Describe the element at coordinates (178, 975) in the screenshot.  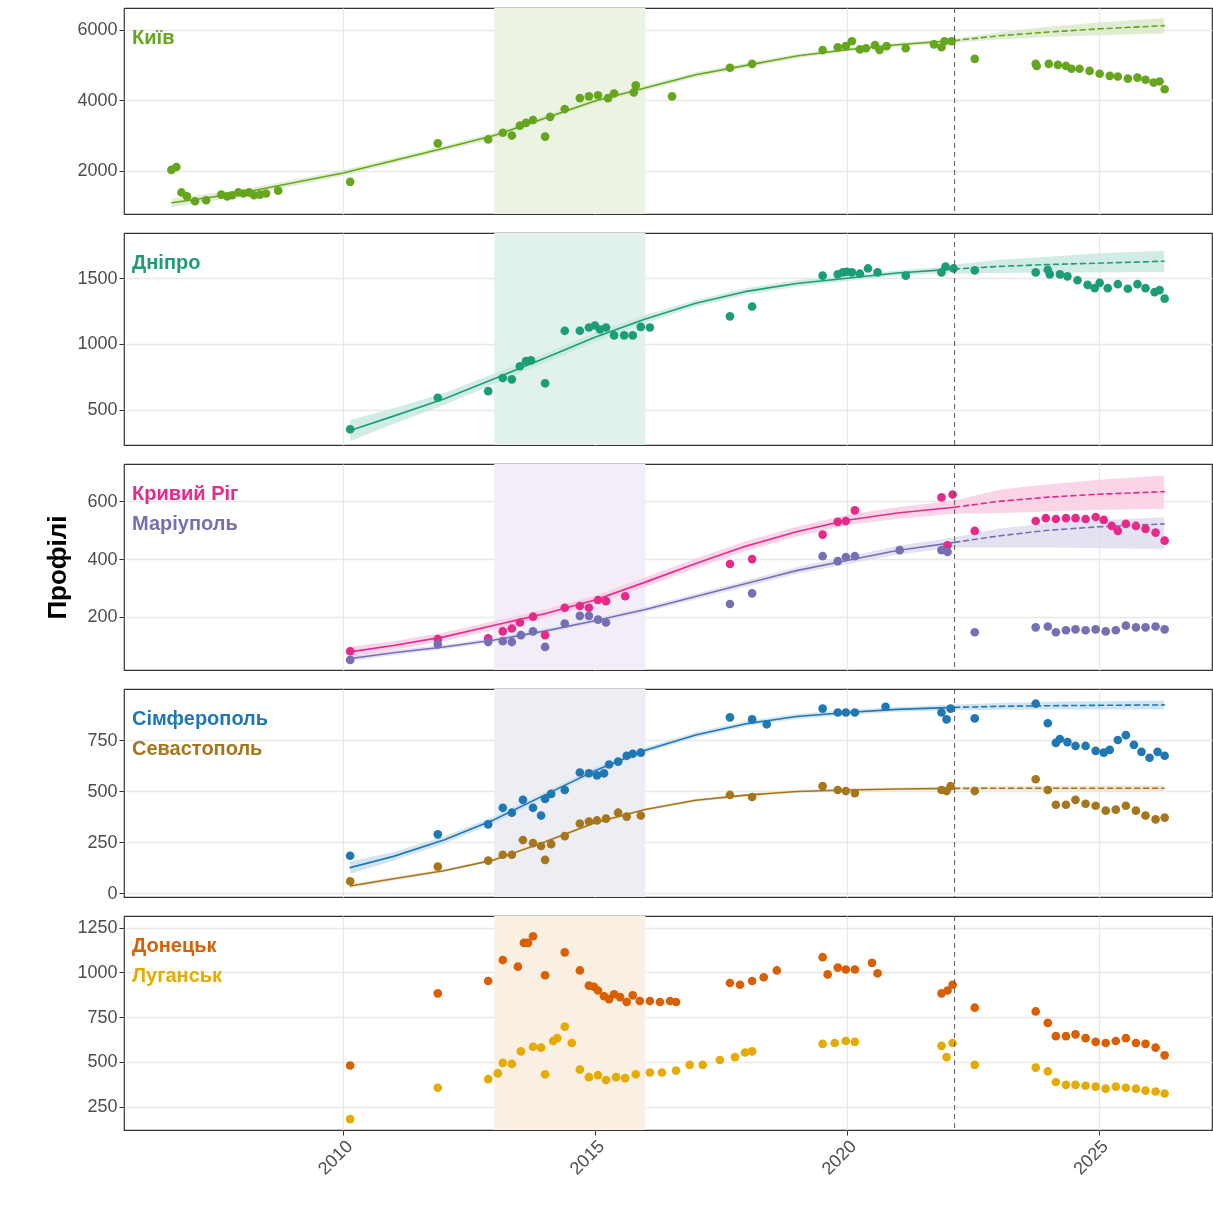
I see `text: Луганськ` at that location.